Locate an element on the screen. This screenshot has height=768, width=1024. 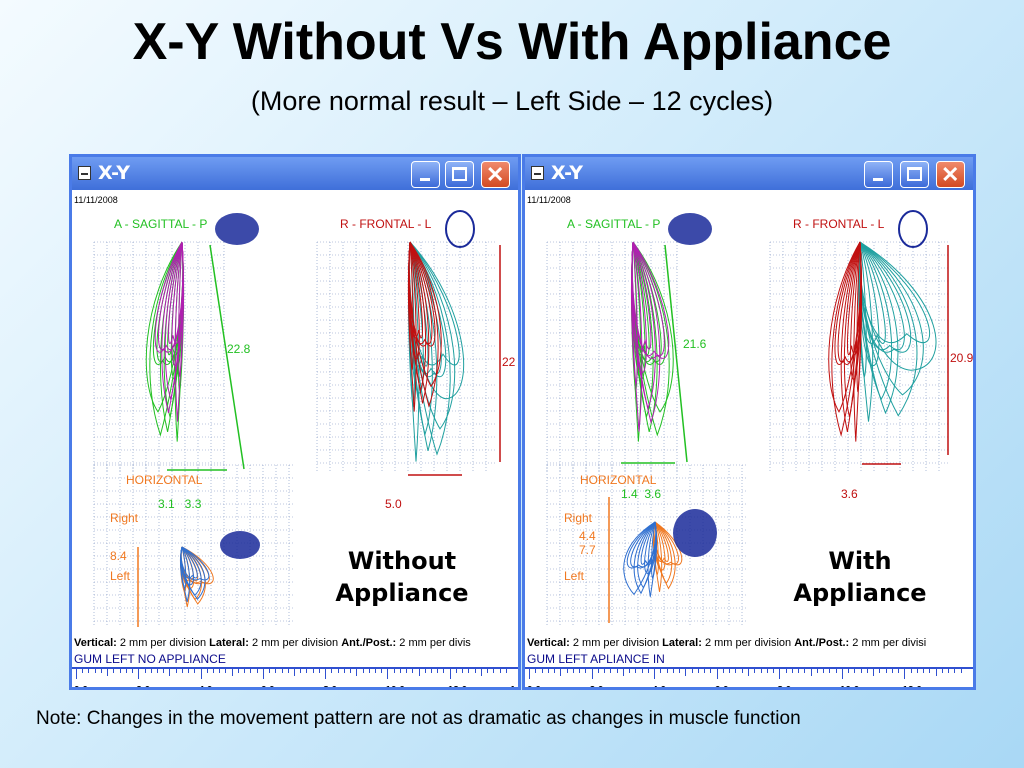
scale-lateral-label: Lateral: is located at coordinates (229, 643).